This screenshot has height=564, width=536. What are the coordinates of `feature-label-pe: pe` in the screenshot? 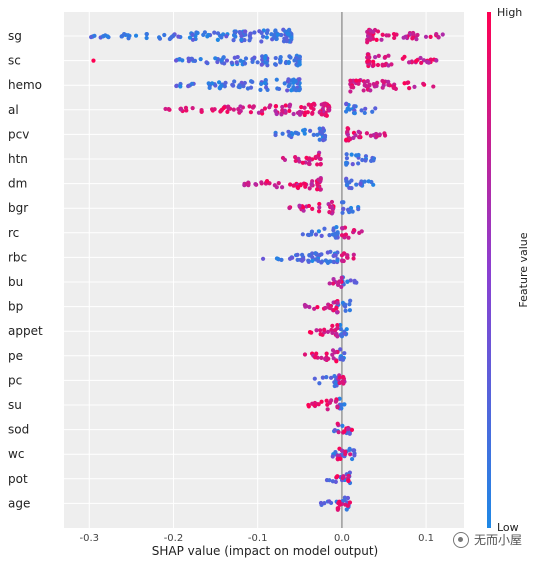 It's located at (15, 356).